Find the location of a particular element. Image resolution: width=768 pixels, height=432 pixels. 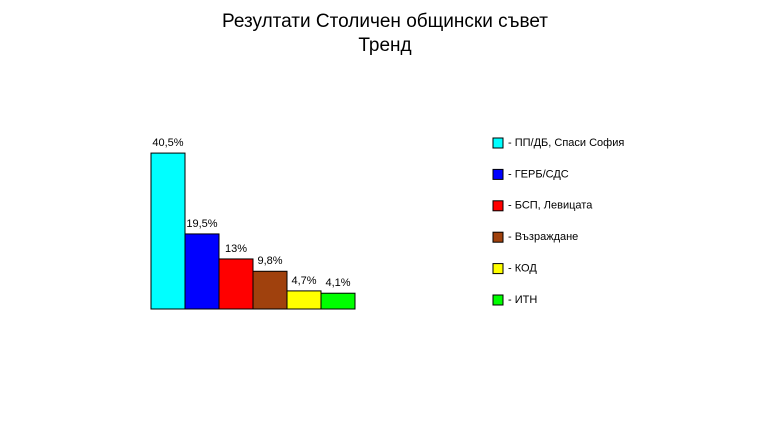

chart-subtitle: Тренд is located at coordinates (384, 45).